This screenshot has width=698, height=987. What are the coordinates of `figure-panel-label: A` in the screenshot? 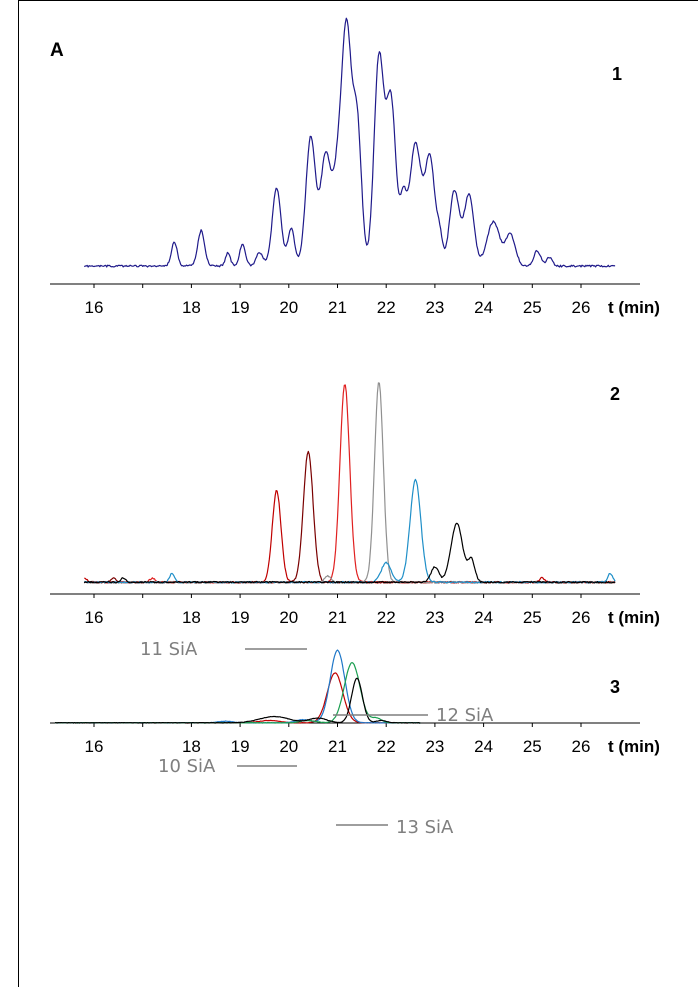 It's located at (57, 50).